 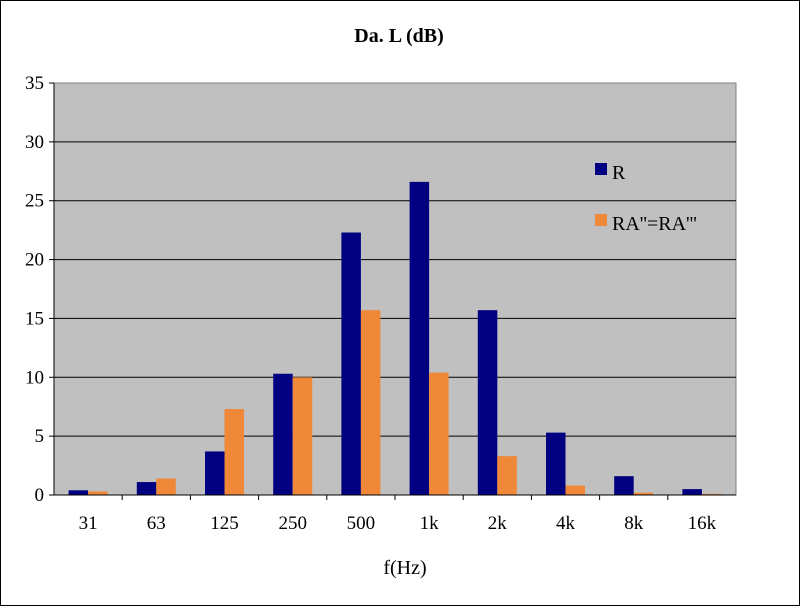 What do you see at coordinates (361, 523) in the screenshot?
I see `x-tick-label: 500` at bounding box center [361, 523].